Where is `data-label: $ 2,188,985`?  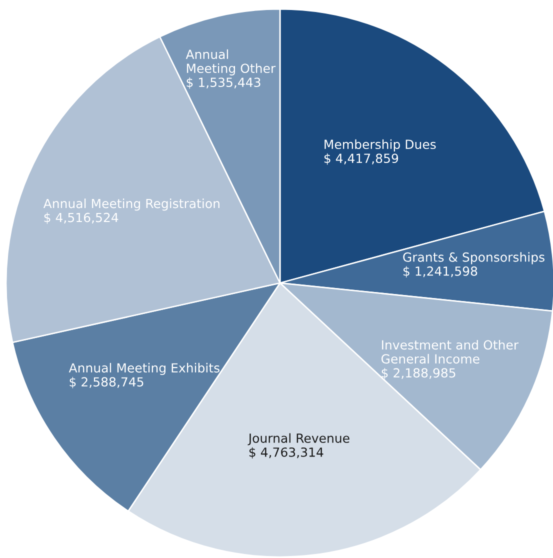 data-label: $ 2,188,985 is located at coordinates (419, 374).